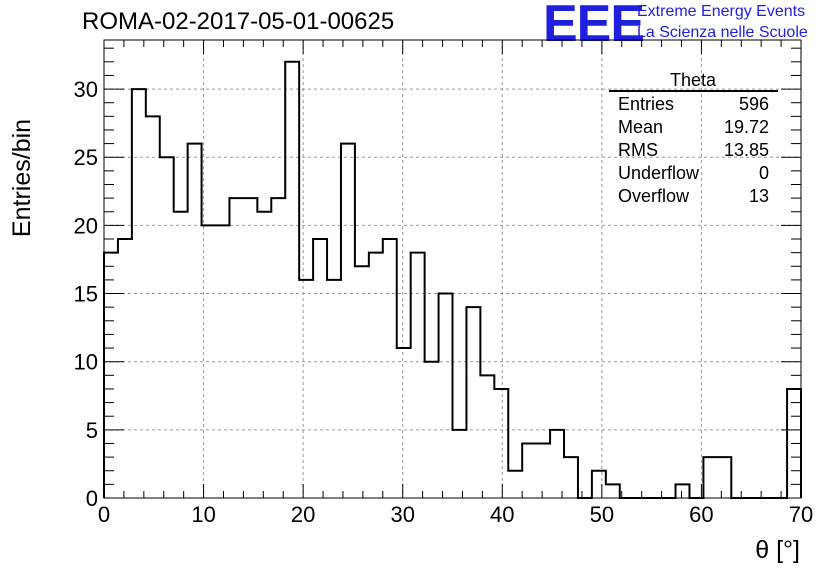 The image size is (836, 572). I want to click on x-tick-label: 30, so click(402, 514).